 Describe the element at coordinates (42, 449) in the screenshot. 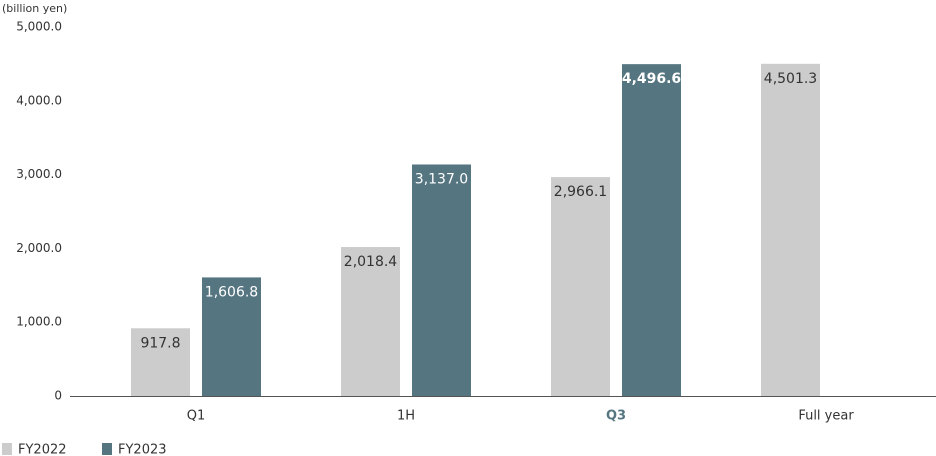

I see `legend-label: FY2022` at that location.